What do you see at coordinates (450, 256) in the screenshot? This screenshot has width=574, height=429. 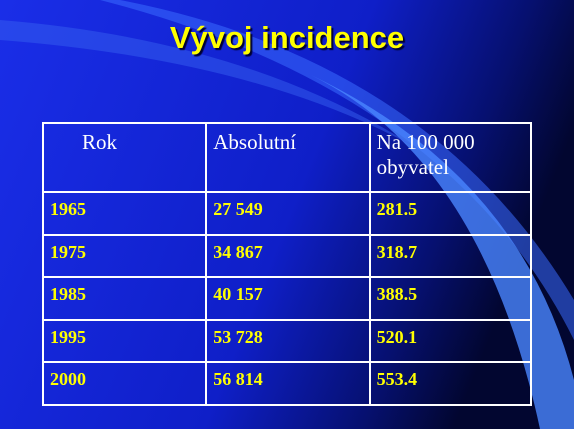 I see `table-cell: 318.7` at bounding box center [450, 256].